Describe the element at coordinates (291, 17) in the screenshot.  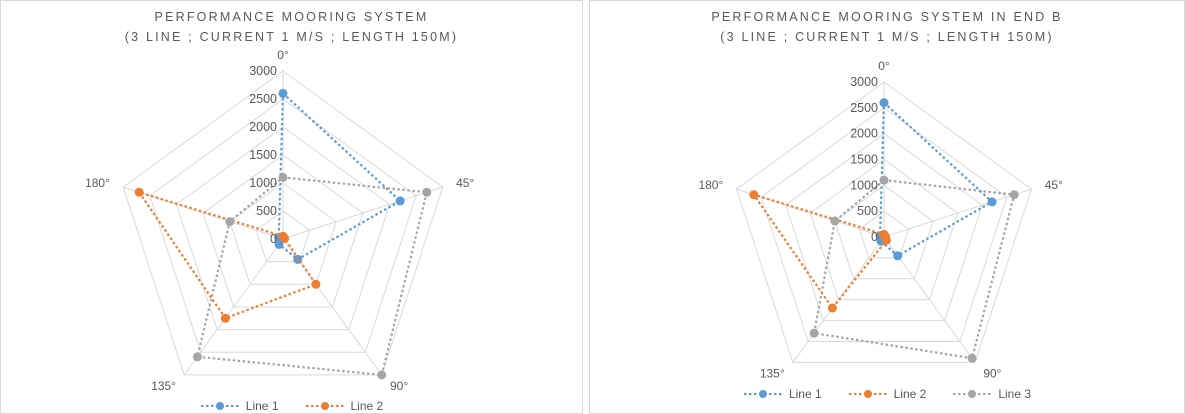
I see `chart-title: PERFORMANCE MOORING SYSTEM` at that location.